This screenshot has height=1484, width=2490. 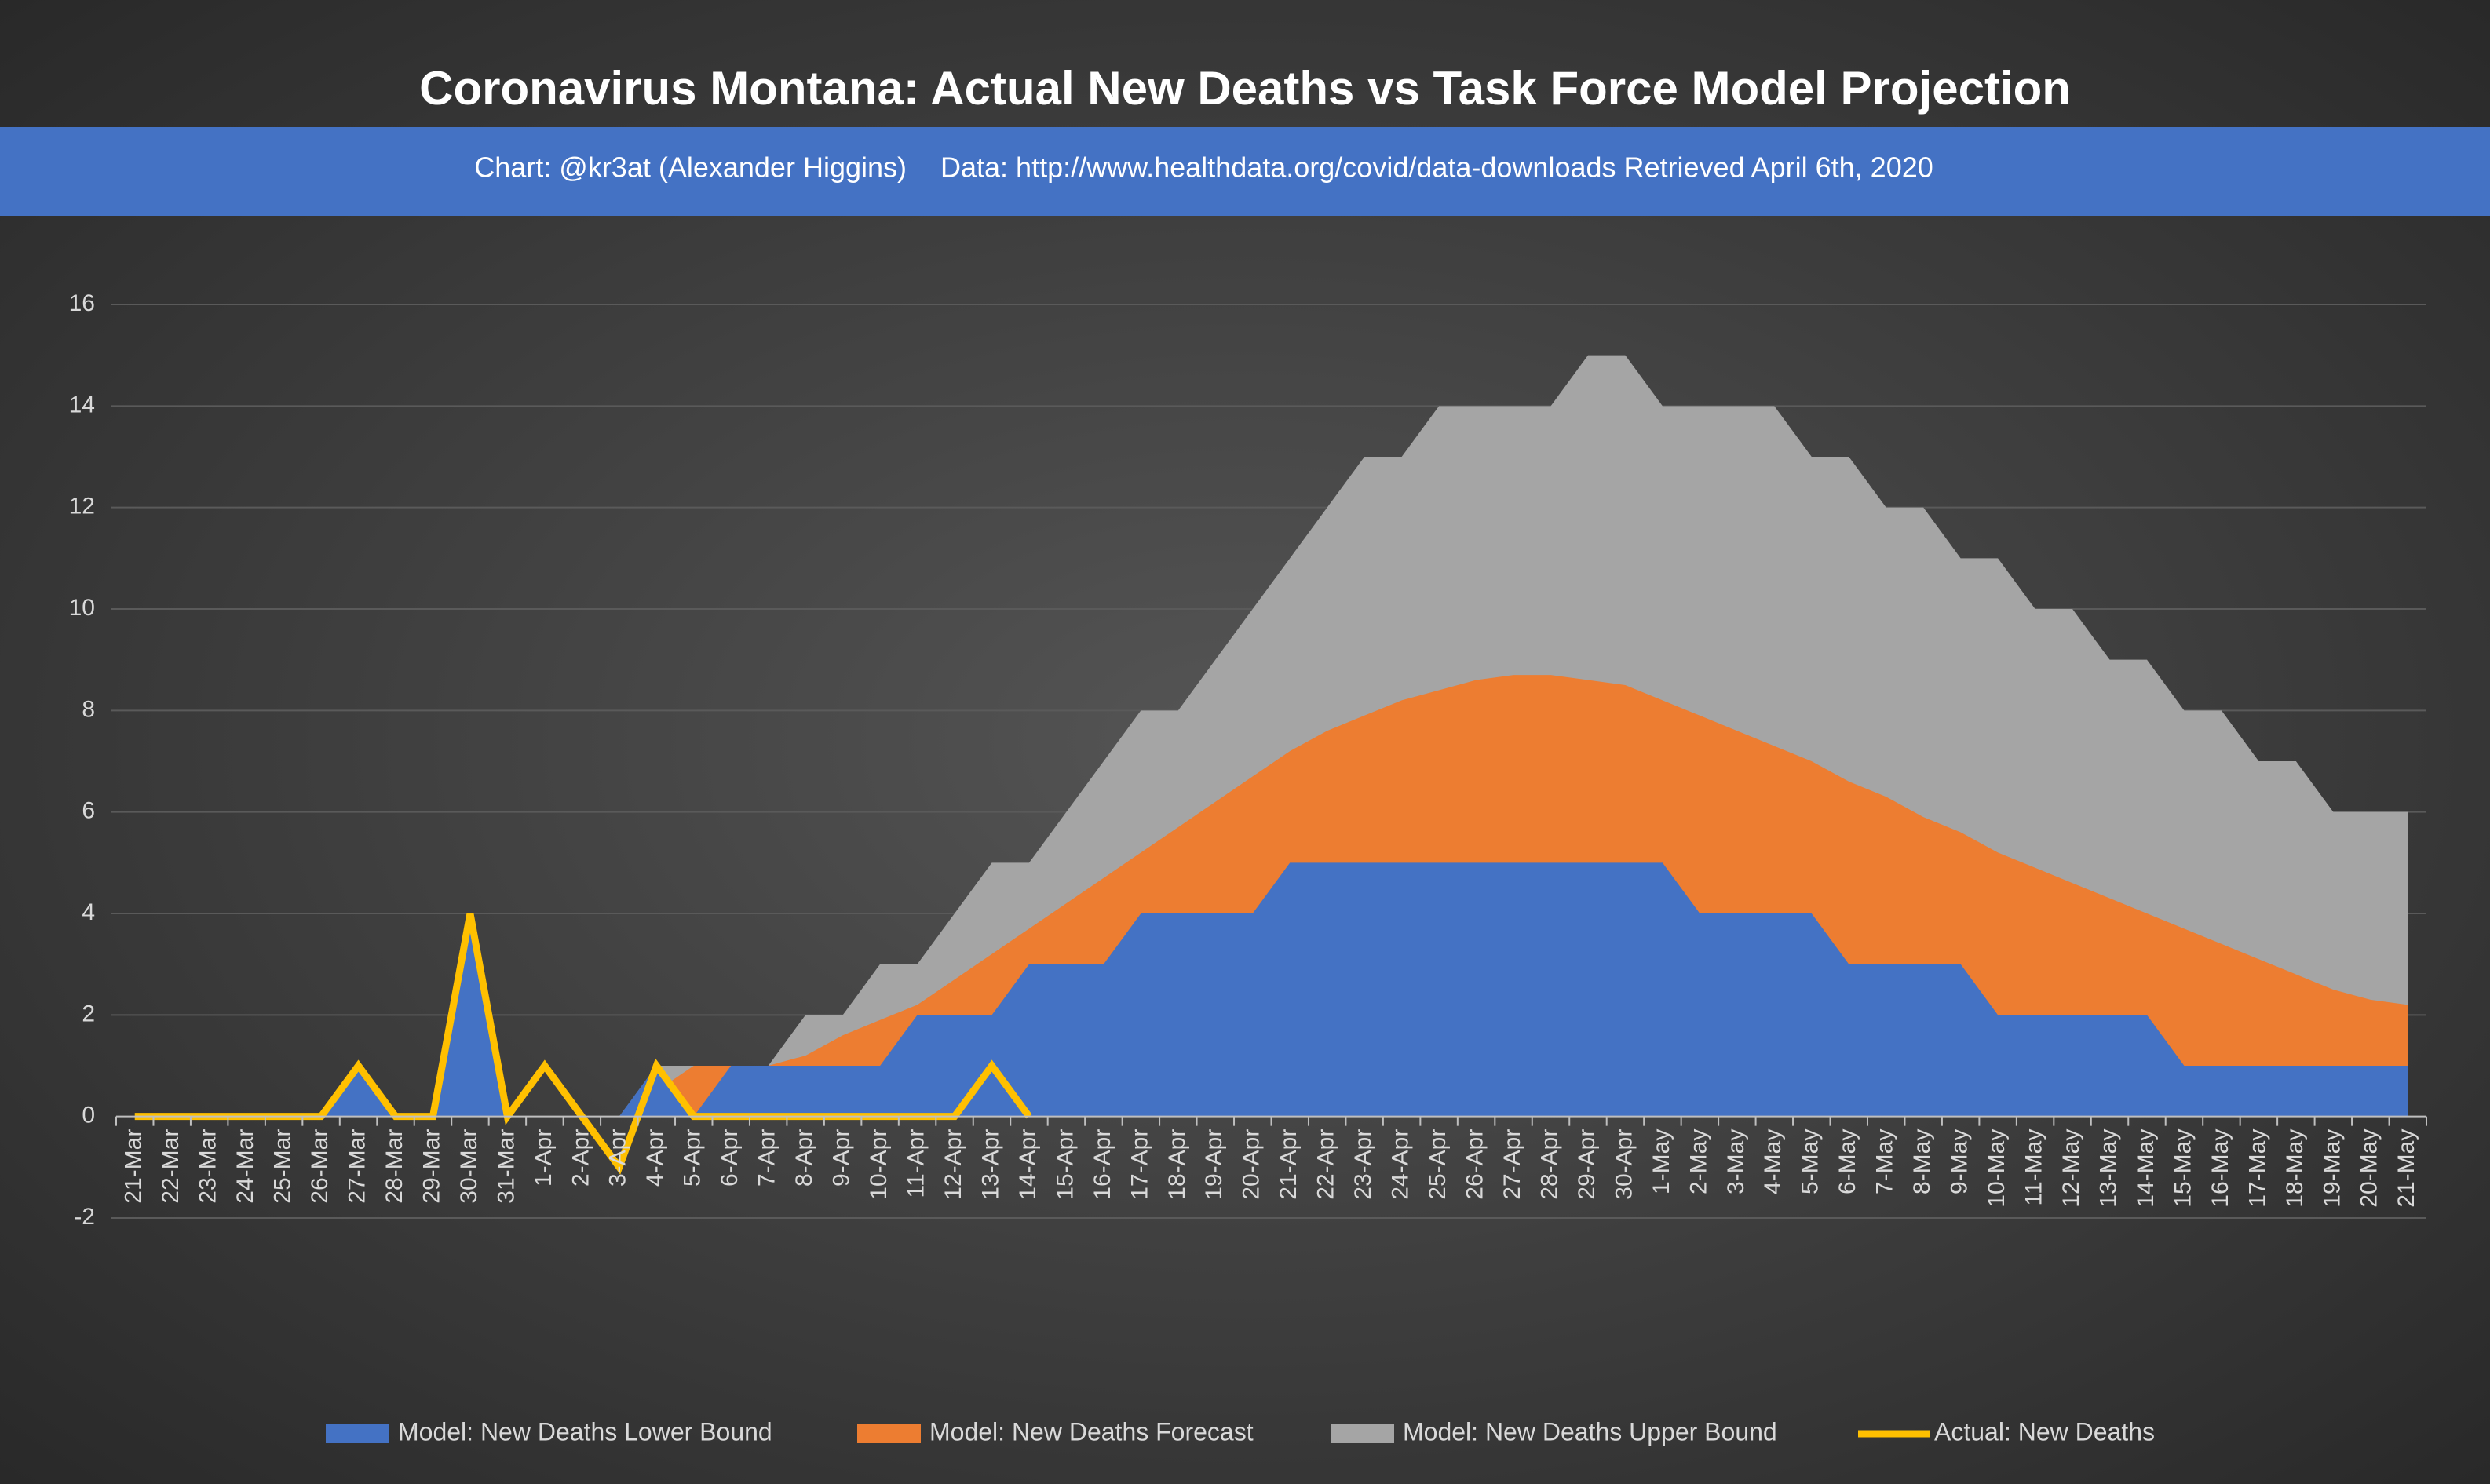 What do you see at coordinates (2071, 1168) in the screenshot?
I see `x-tick-label: 12-May` at bounding box center [2071, 1168].